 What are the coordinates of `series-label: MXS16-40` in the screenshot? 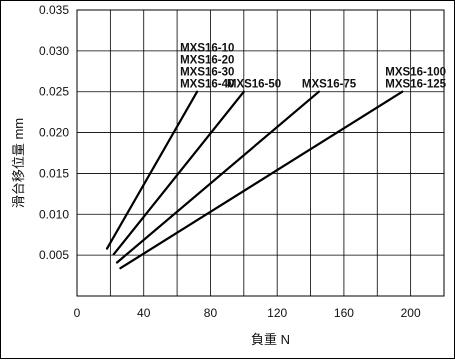 It's located at (207, 85).